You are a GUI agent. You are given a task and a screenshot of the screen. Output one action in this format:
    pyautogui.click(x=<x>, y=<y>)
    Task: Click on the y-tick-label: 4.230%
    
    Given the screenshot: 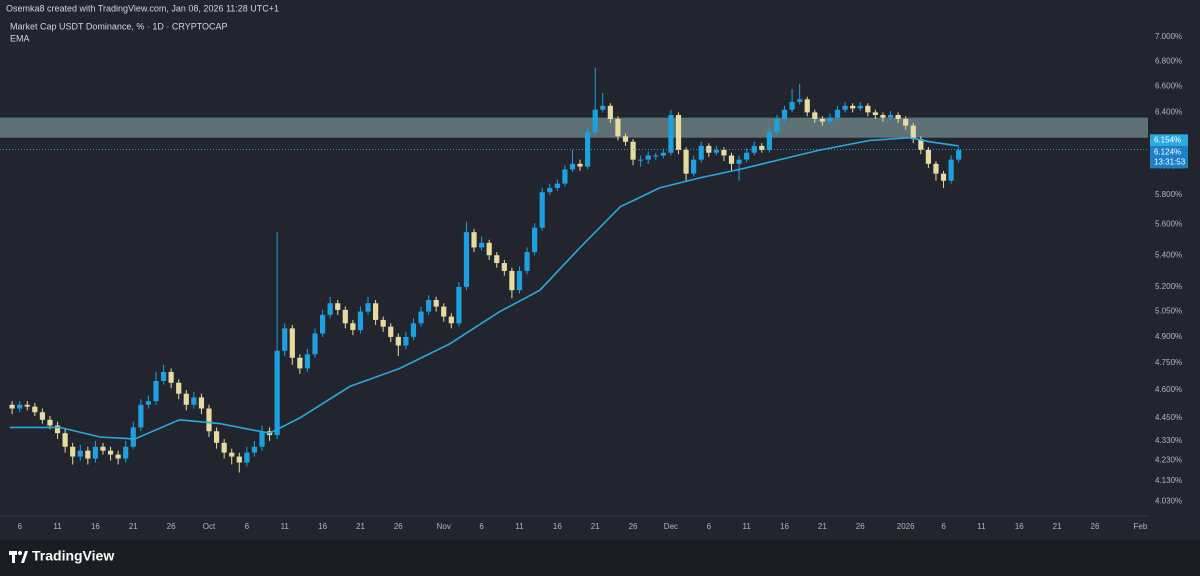 What is the action you would take?
    pyautogui.click(x=1168, y=460)
    